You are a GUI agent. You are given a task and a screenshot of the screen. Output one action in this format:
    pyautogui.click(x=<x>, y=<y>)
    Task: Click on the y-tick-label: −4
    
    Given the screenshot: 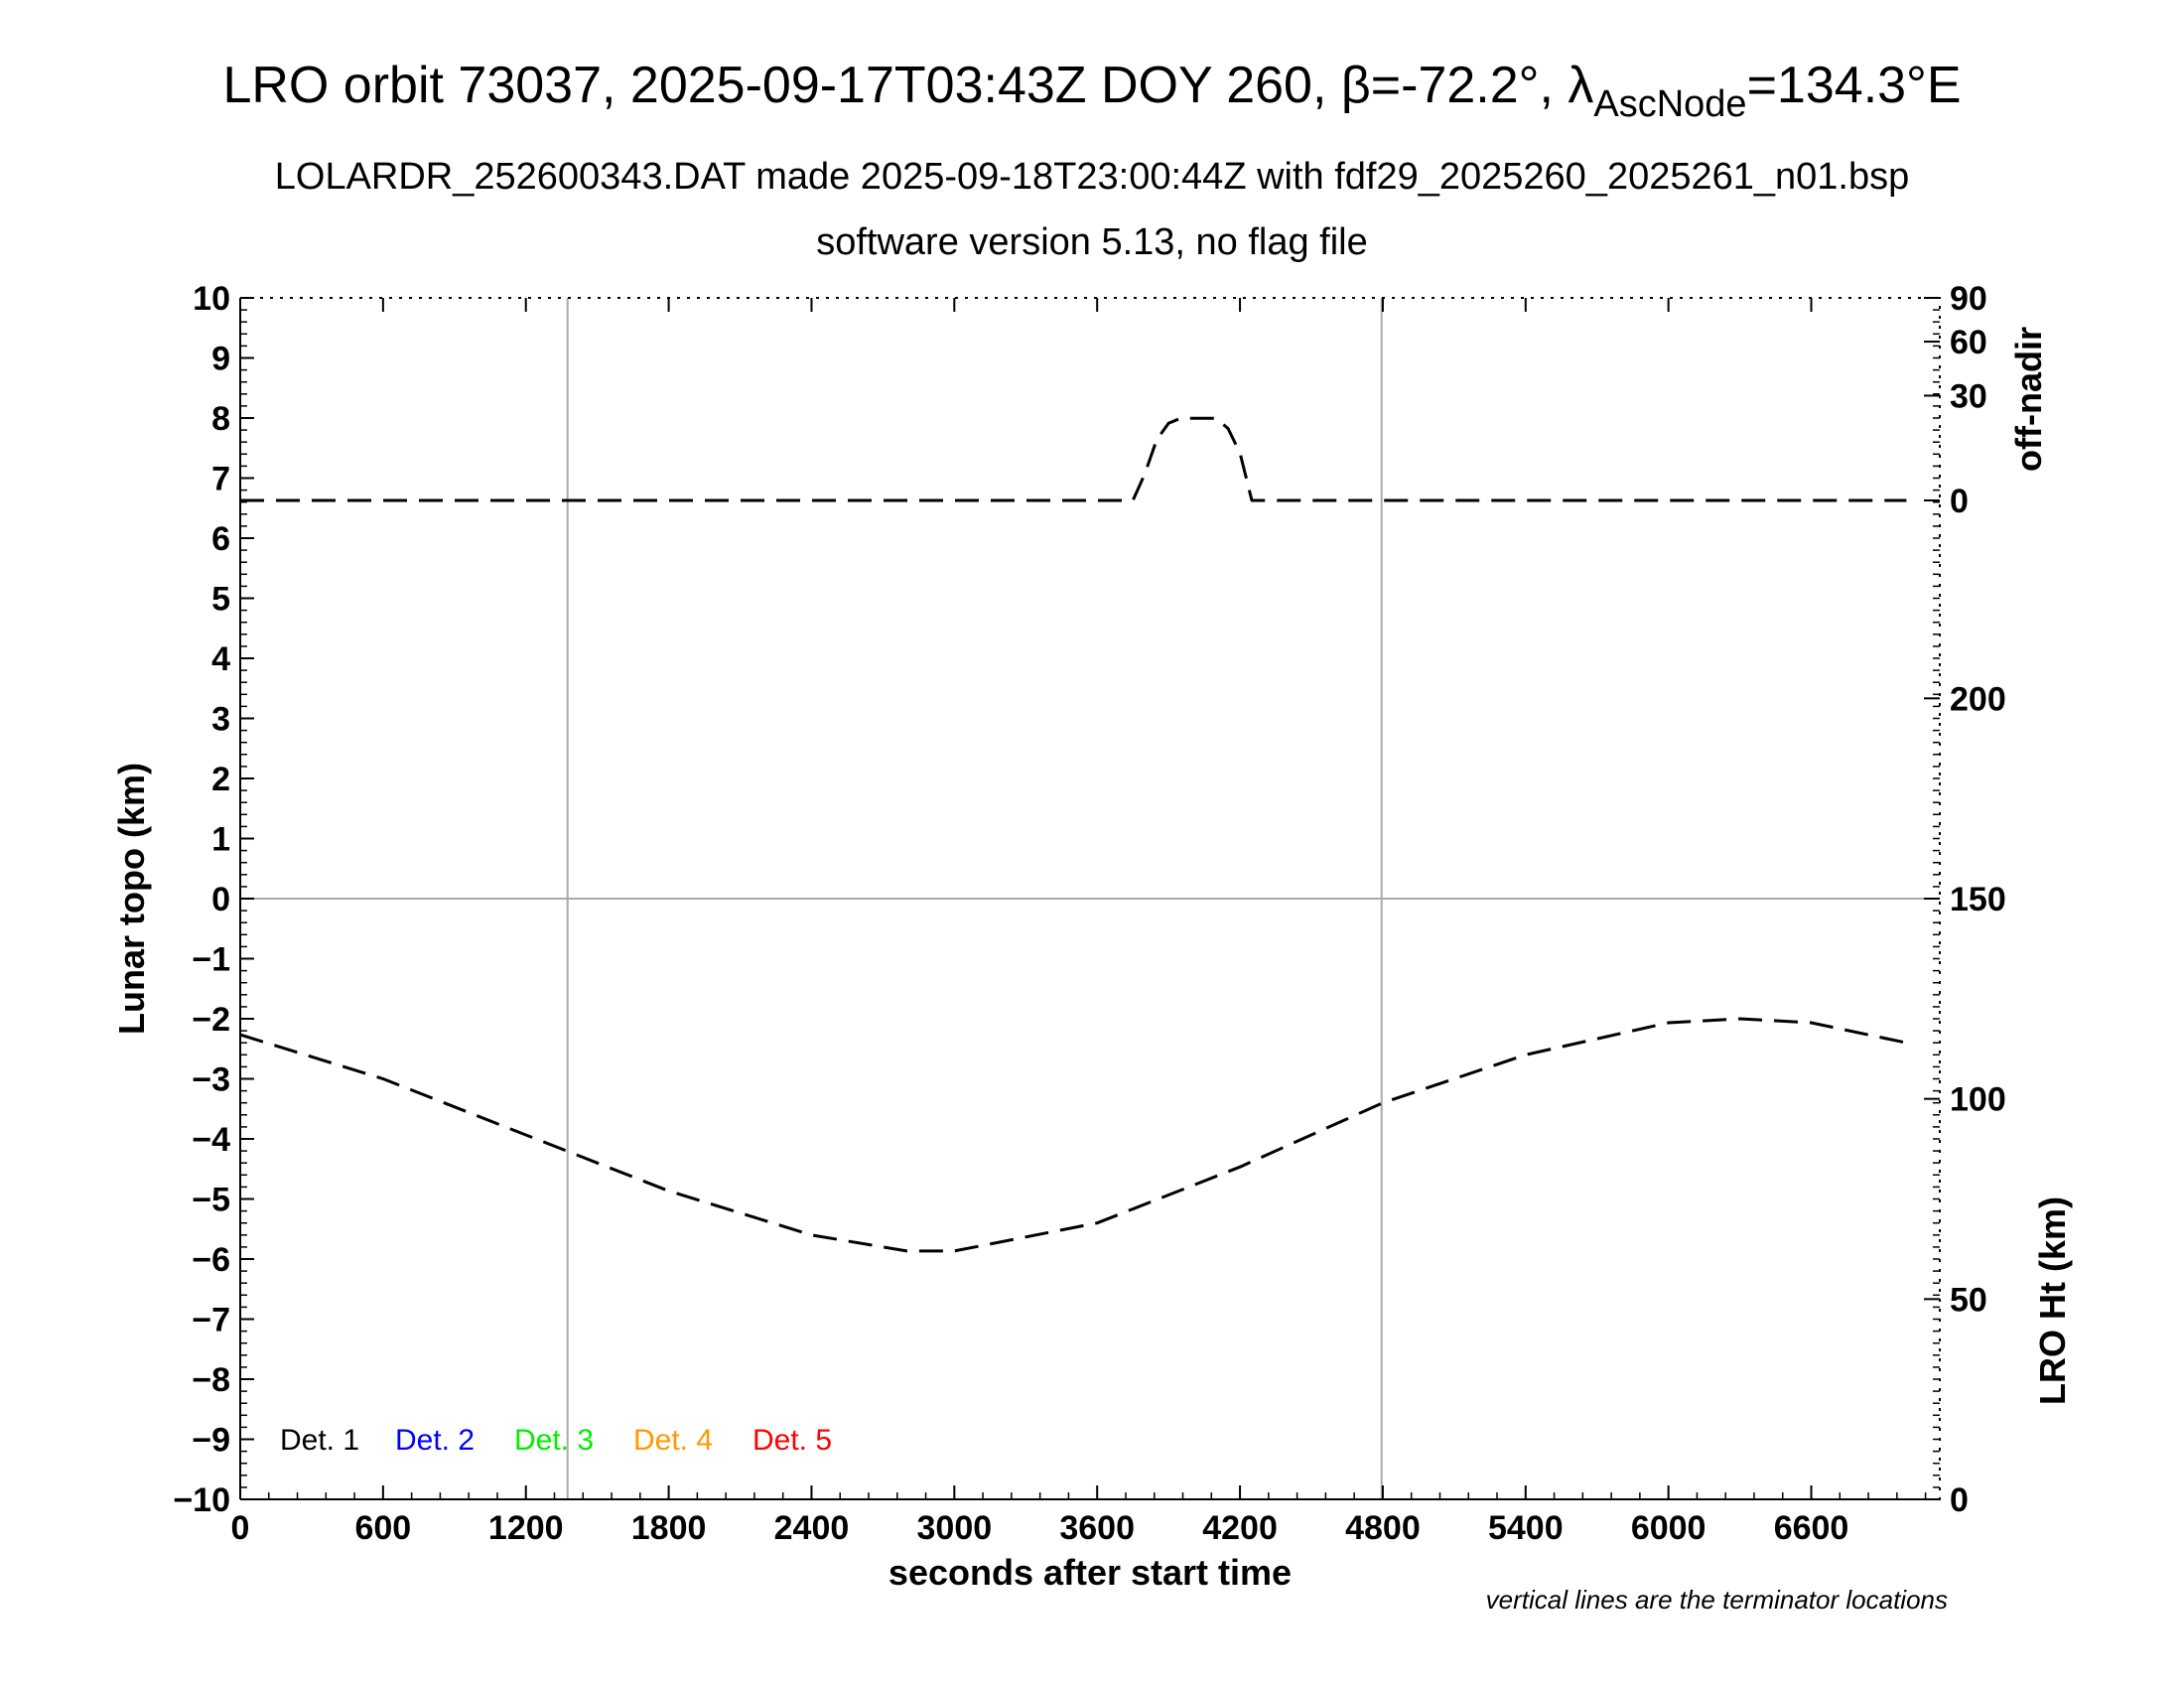 What is the action you would take?
    pyautogui.click(x=211, y=1140)
    